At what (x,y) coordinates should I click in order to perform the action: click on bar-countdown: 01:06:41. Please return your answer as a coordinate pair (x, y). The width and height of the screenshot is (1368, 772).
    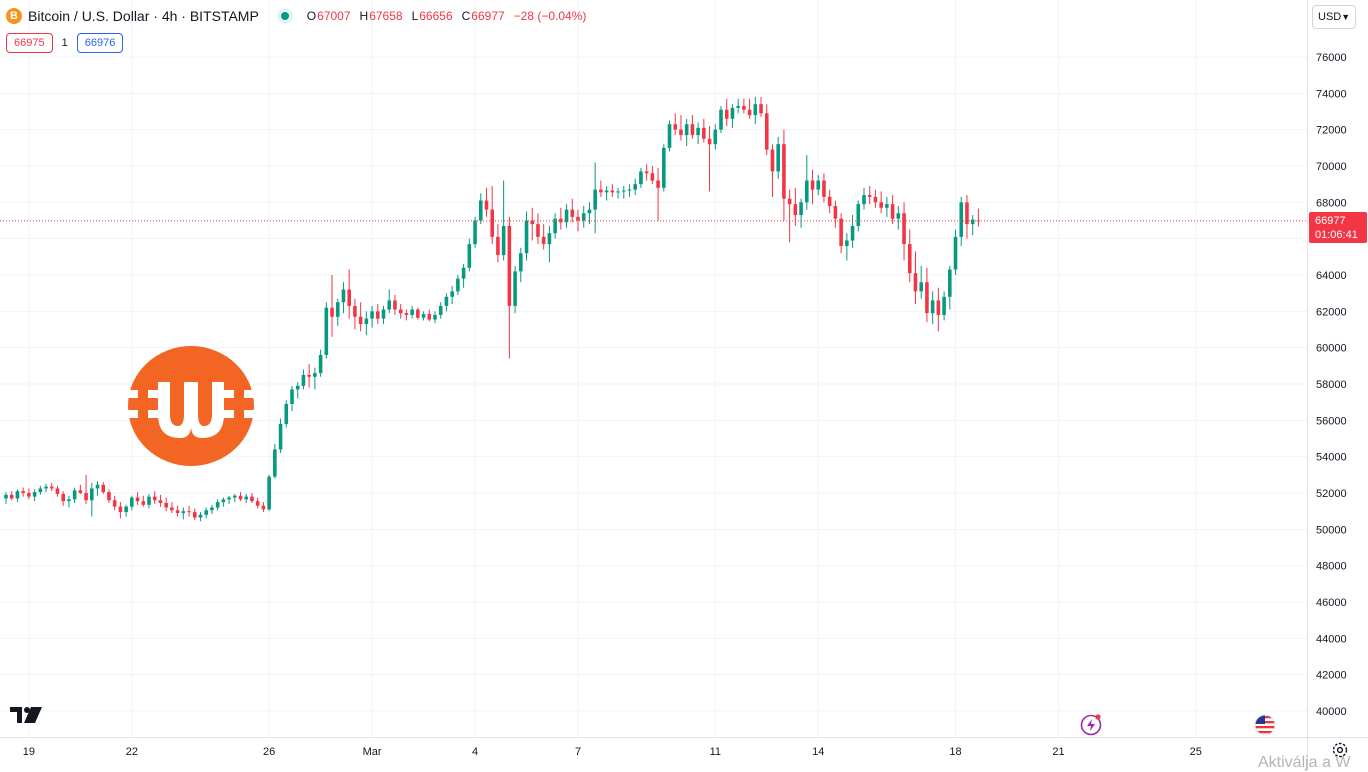
    Looking at the image, I should click on (1336, 235).